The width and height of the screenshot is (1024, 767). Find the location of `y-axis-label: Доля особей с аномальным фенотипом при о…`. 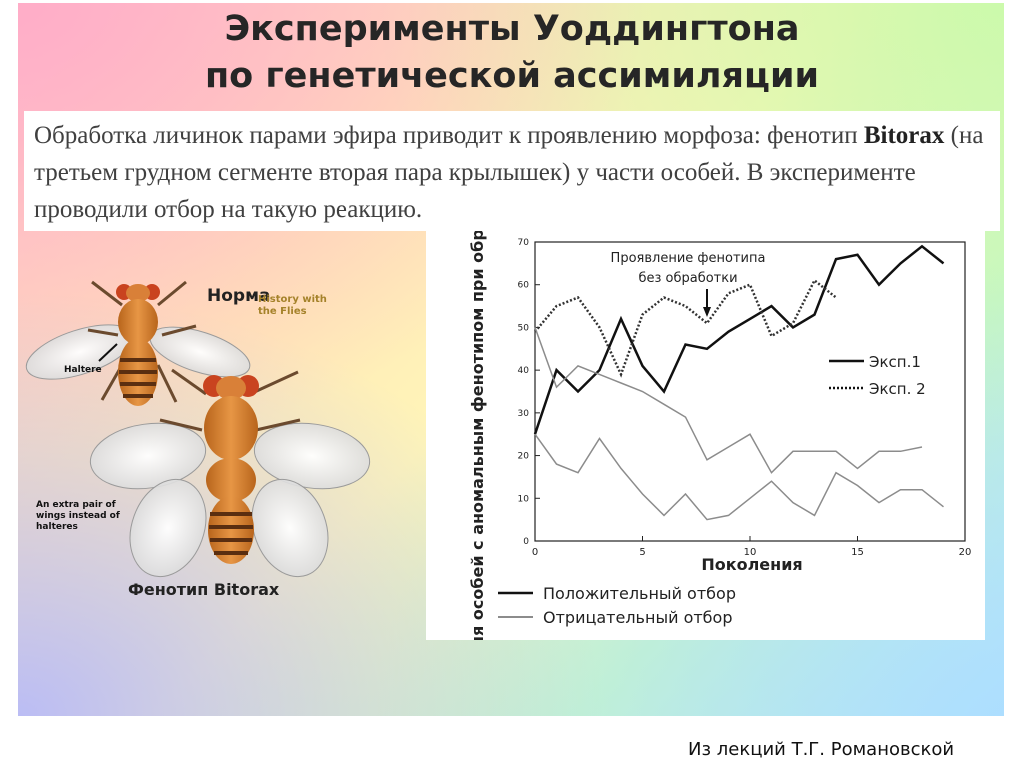

y-axis-label: Доля особей с аномальным фенотипом при о… is located at coordinates (477, 435).